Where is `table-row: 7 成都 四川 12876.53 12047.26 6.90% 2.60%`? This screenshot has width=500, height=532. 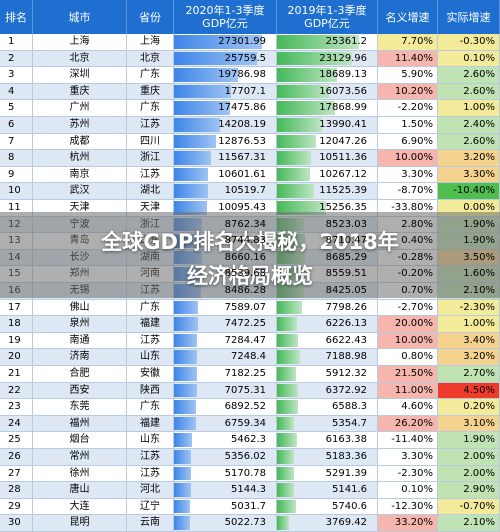
table-row: 7 成都 四川 12876.53 12047.26 6.90% 2.60% is located at coordinates (250, 142).